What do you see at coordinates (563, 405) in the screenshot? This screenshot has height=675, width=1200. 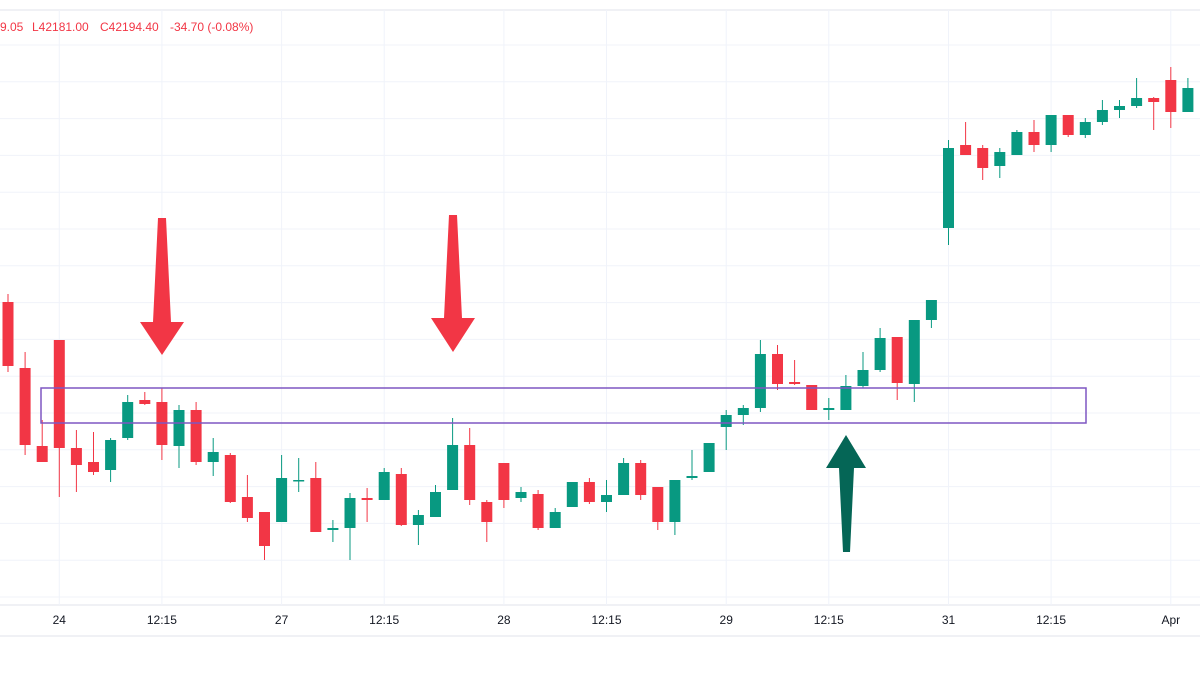 I see `zone-rectangle` at bounding box center [563, 405].